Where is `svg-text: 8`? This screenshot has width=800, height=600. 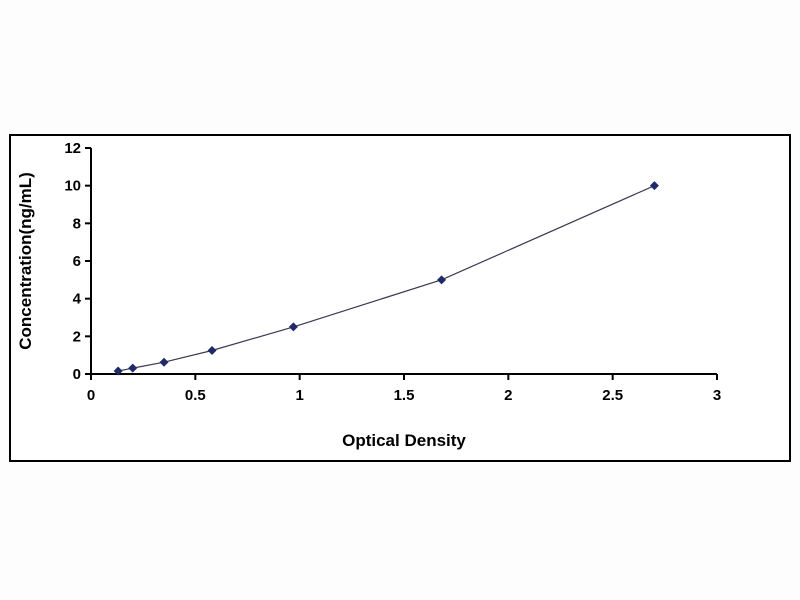
svg-text: 8 is located at coordinates (77, 223).